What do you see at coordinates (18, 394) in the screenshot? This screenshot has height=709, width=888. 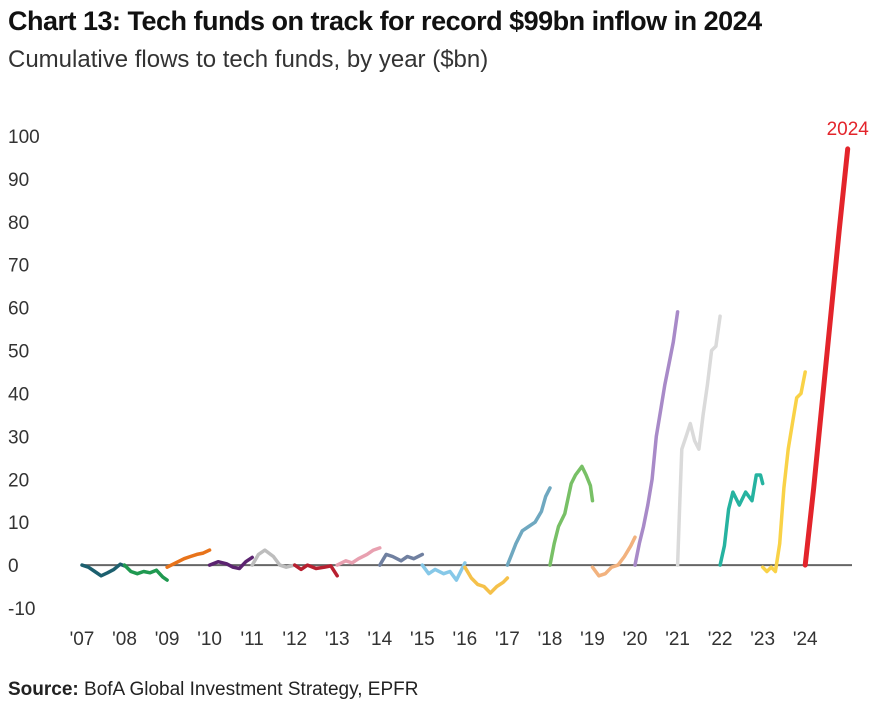 I see `y-tick-label: 40` at bounding box center [18, 394].